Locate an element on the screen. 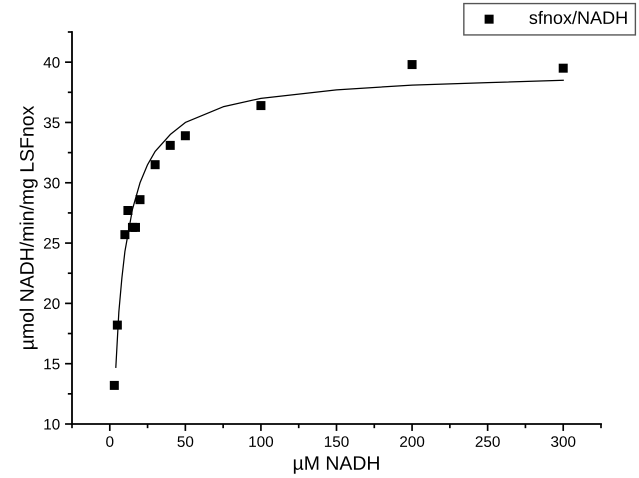  x-axis-title: µM NADH is located at coordinates (336, 465).